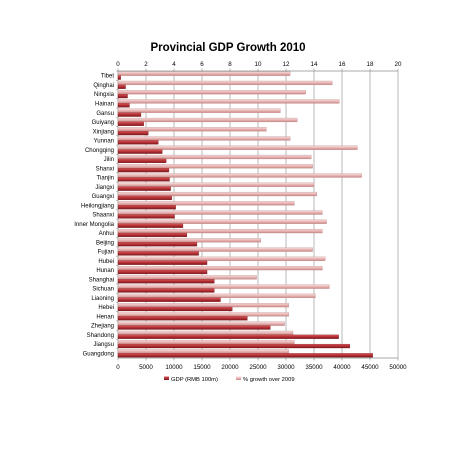  I want to click on category-label: Jilin, so click(109, 160).